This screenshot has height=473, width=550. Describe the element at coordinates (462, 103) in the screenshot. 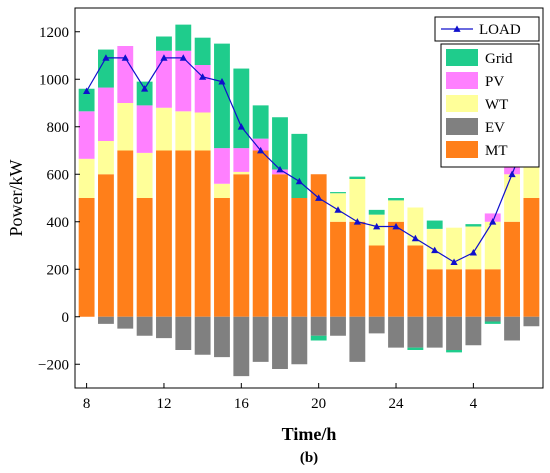

I see `legend-swatch-wt` at that location.